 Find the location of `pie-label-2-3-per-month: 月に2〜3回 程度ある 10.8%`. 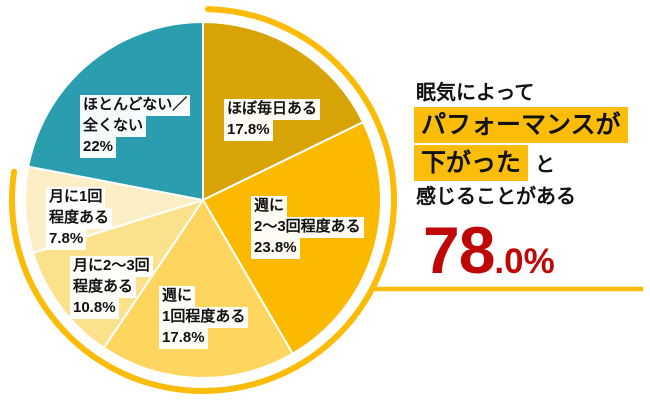

pie-label-2-3-per-month: 月に2〜3回 程度ある 10.8% is located at coordinates (111, 287).